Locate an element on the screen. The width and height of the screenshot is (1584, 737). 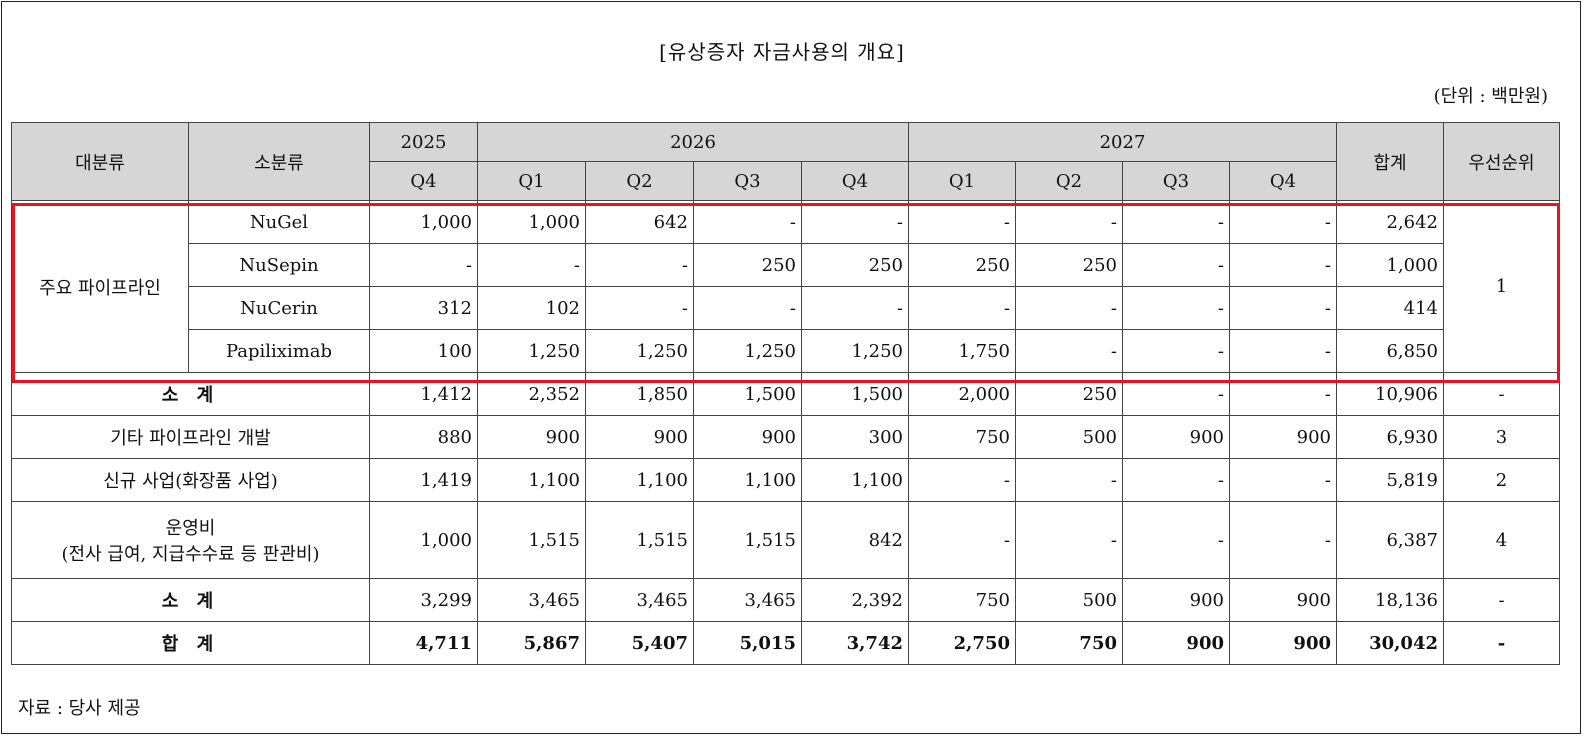
header-priority: 우선순위 is located at coordinates (1501, 161).